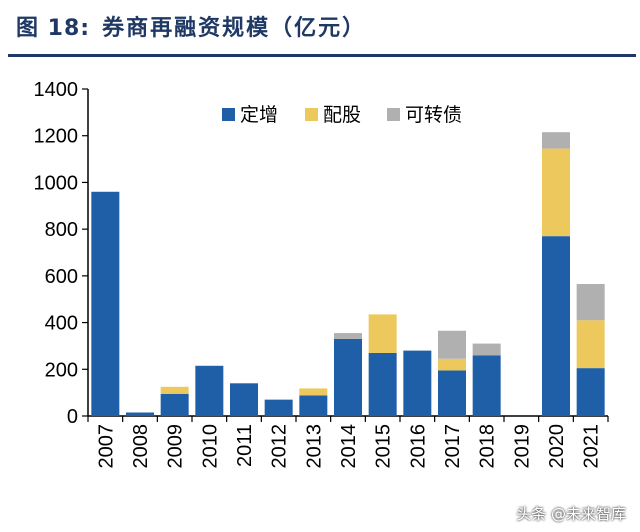 The width and height of the screenshot is (640, 532). I want to click on x-tick-label: 2008, so click(141, 446).